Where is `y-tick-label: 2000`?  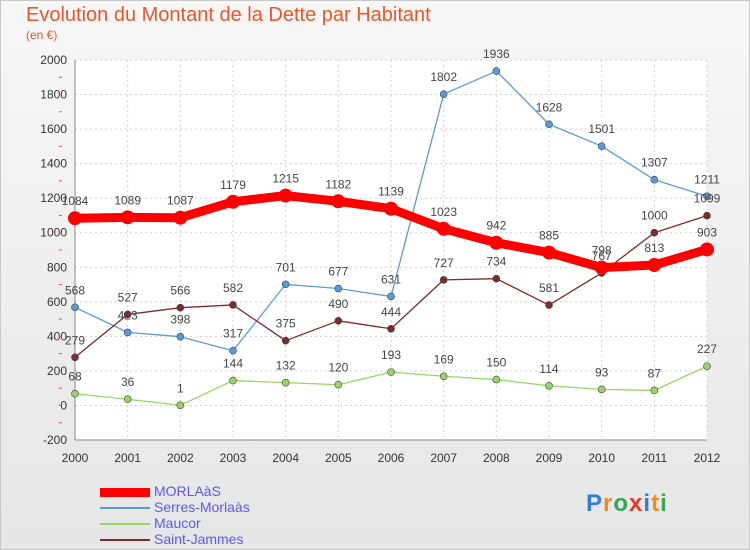 y-tick-label: 2000 is located at coordinates (53, 60).